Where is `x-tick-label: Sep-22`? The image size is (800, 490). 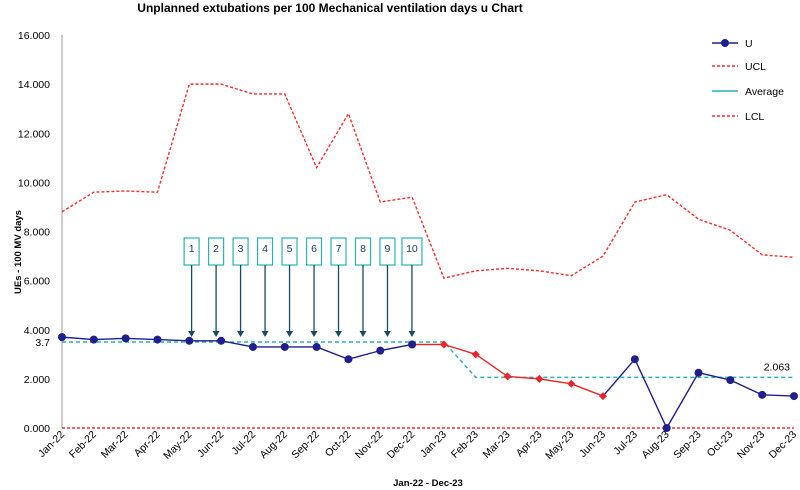
x-tick-label: Sep-22 is located at coordinates (305, 445).